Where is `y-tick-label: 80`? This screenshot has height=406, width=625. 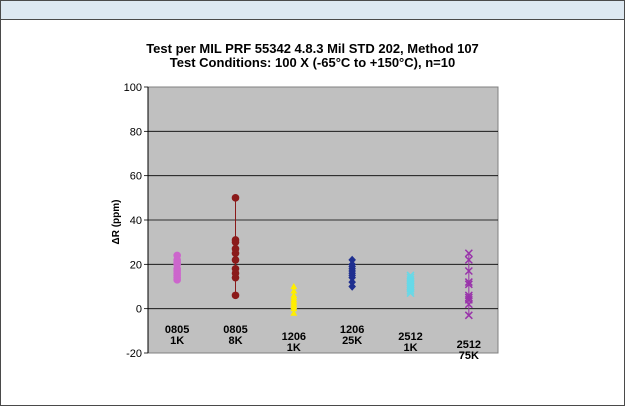
y-tick-label: 80 is located at coordinates (136, 132).